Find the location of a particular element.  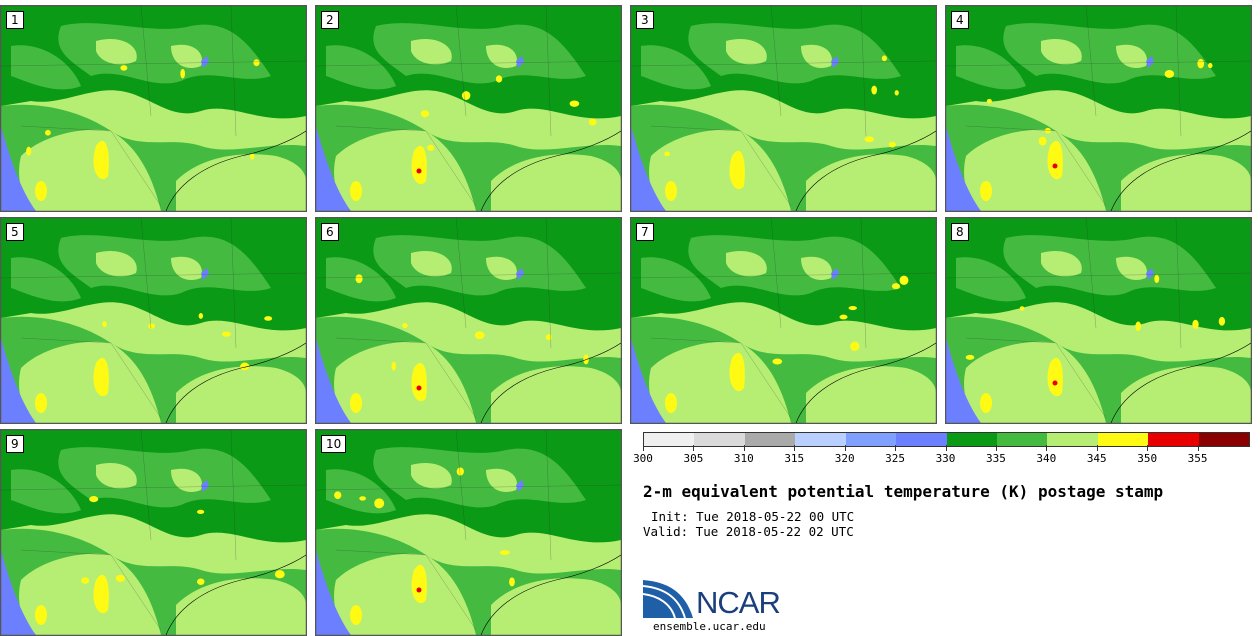

member-panel-2: 2 is located at coordinates (468, 108).